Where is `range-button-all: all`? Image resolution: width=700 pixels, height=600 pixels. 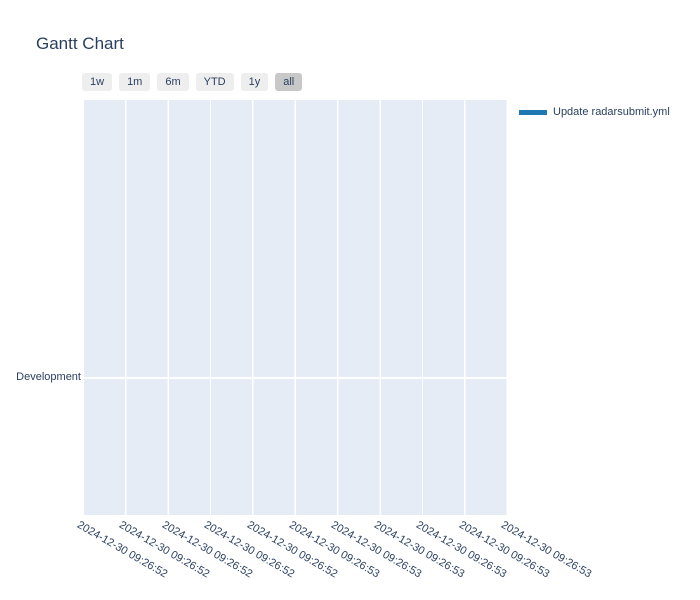 range-button-all: all is located at coordinates (289, 82).